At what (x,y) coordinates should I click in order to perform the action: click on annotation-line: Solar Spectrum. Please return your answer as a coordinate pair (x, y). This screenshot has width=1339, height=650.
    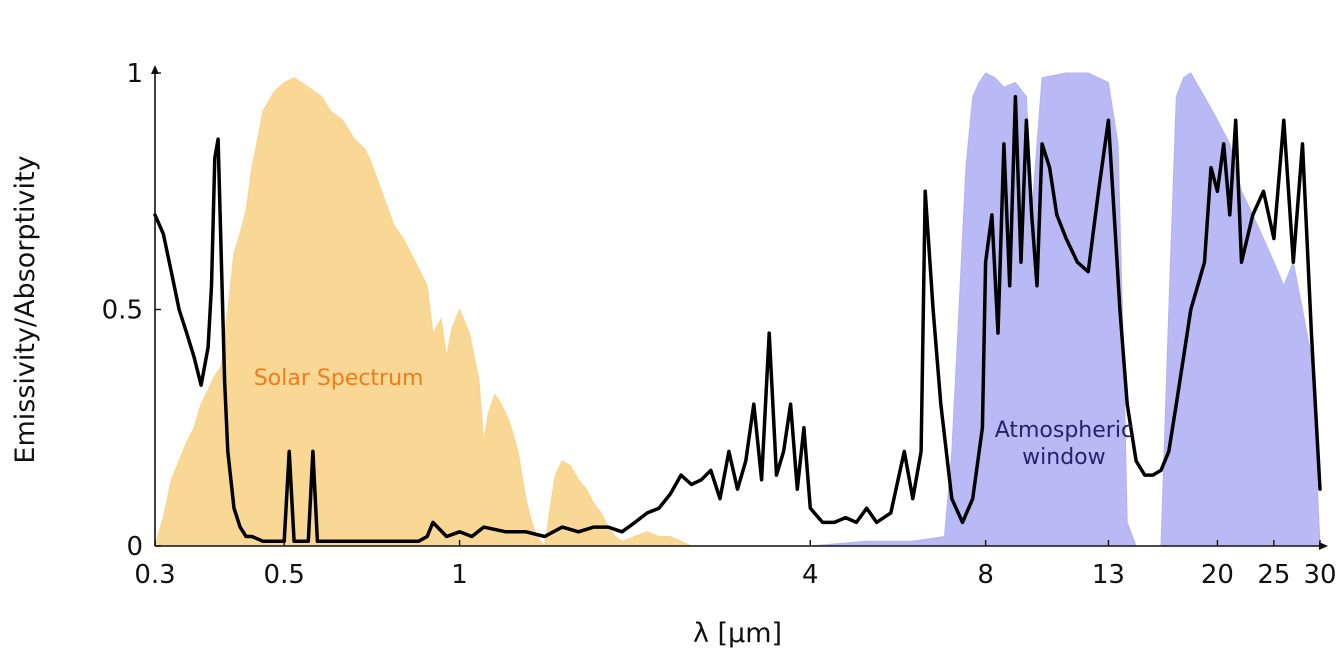
    Looking at the image, I should click on (339, 378).